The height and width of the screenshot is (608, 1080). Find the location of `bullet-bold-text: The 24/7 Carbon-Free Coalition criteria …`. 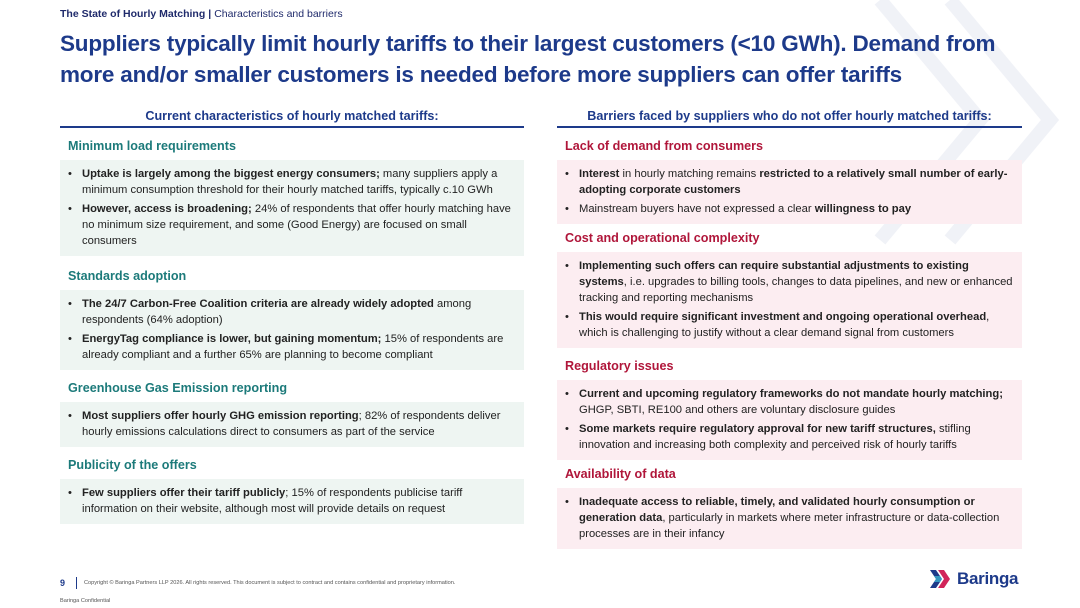

bullet-bold-text: The 24/7 Carbon-Free Coalition criteria … is located at coordinates (258, 304).